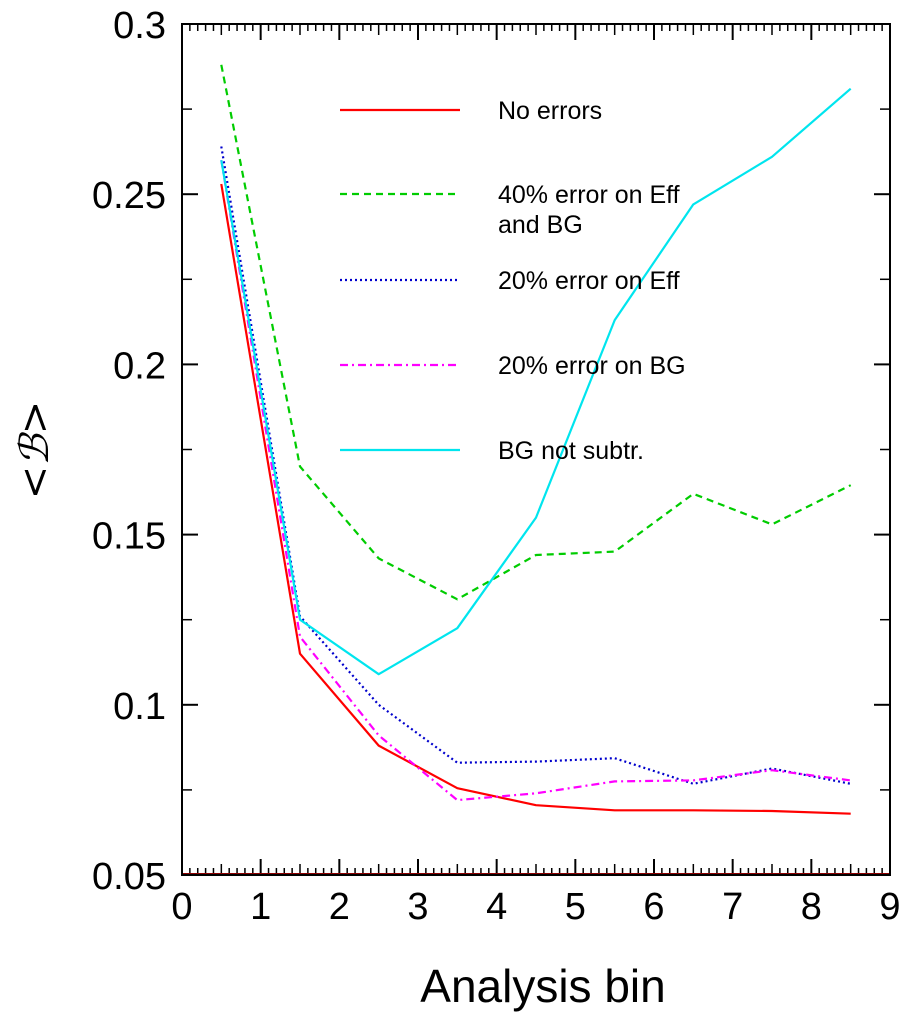  I want to click on y-tick-label: 0.05, so click(129, 877).